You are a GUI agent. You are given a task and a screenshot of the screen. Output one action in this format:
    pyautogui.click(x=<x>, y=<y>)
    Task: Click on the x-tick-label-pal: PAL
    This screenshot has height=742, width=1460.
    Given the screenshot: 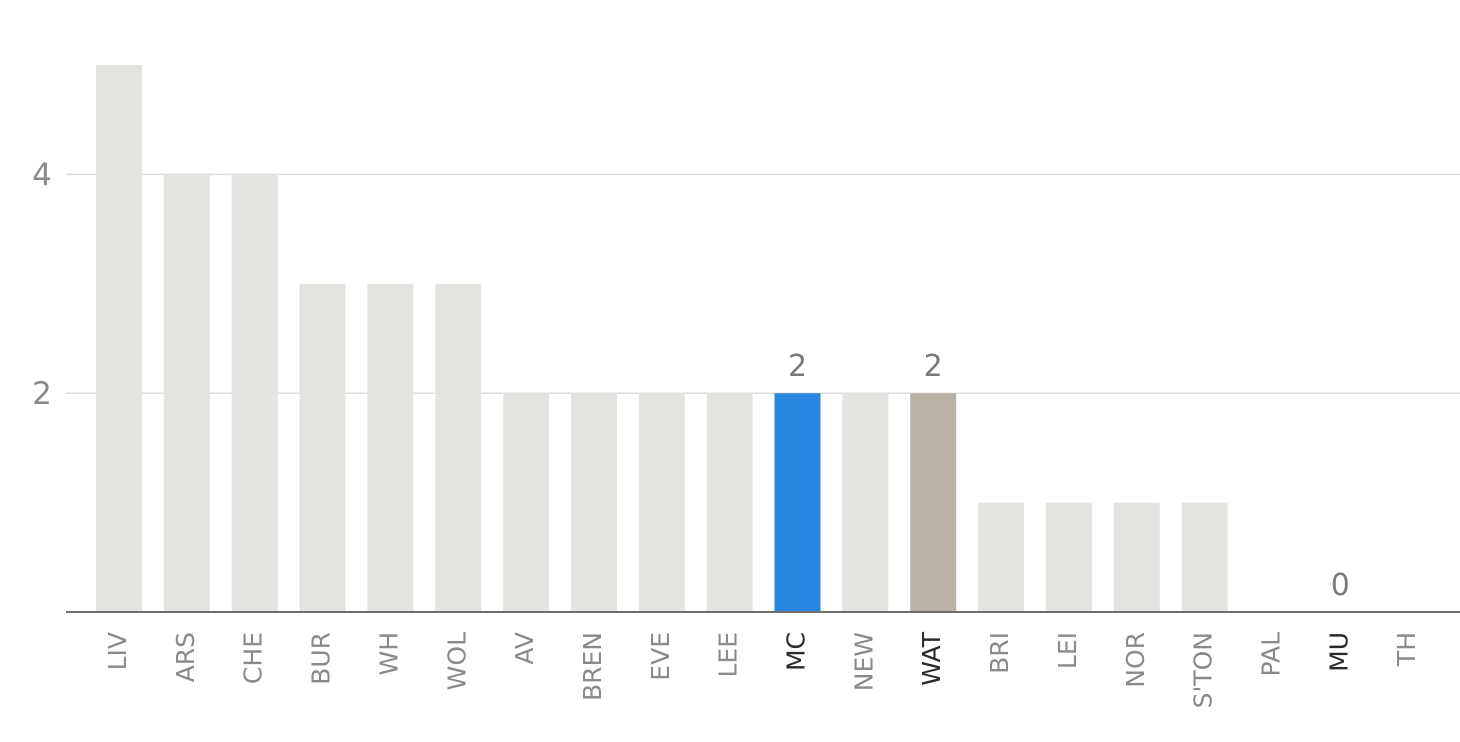 What is the action you would take?
    pyautogui.click(x=1270, y=654)
    